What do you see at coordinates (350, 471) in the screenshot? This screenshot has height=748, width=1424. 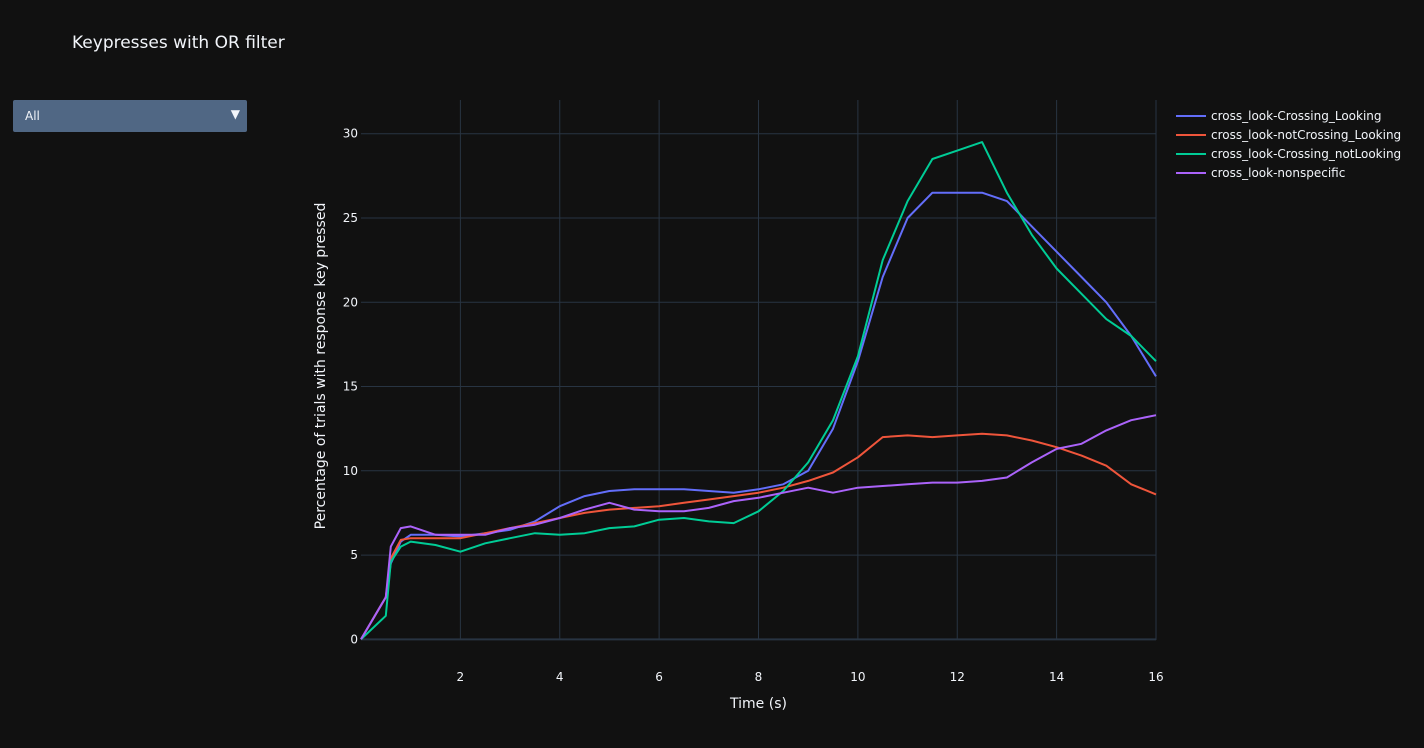 I see `y-tick-label: 10` at bounding box center [350, 471].